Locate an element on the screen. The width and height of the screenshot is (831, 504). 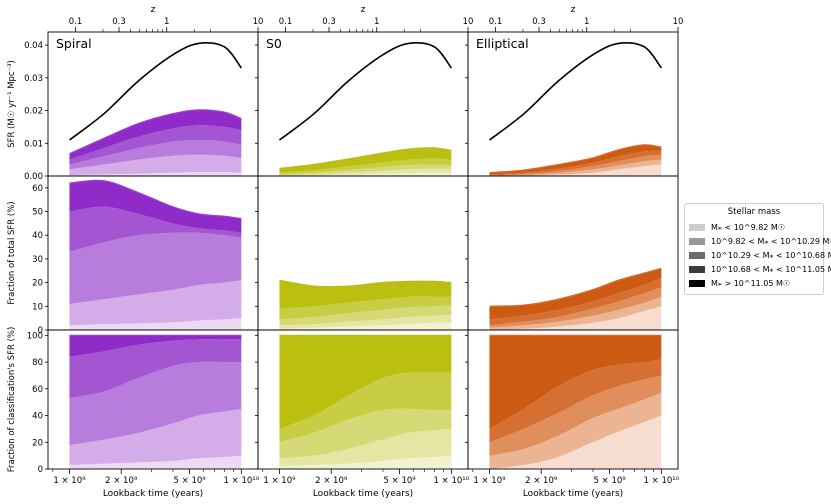
y-axis-label: SFR (M☉ yr⁻¹ Mpc⁻³) is located at coordinates (12, 104).